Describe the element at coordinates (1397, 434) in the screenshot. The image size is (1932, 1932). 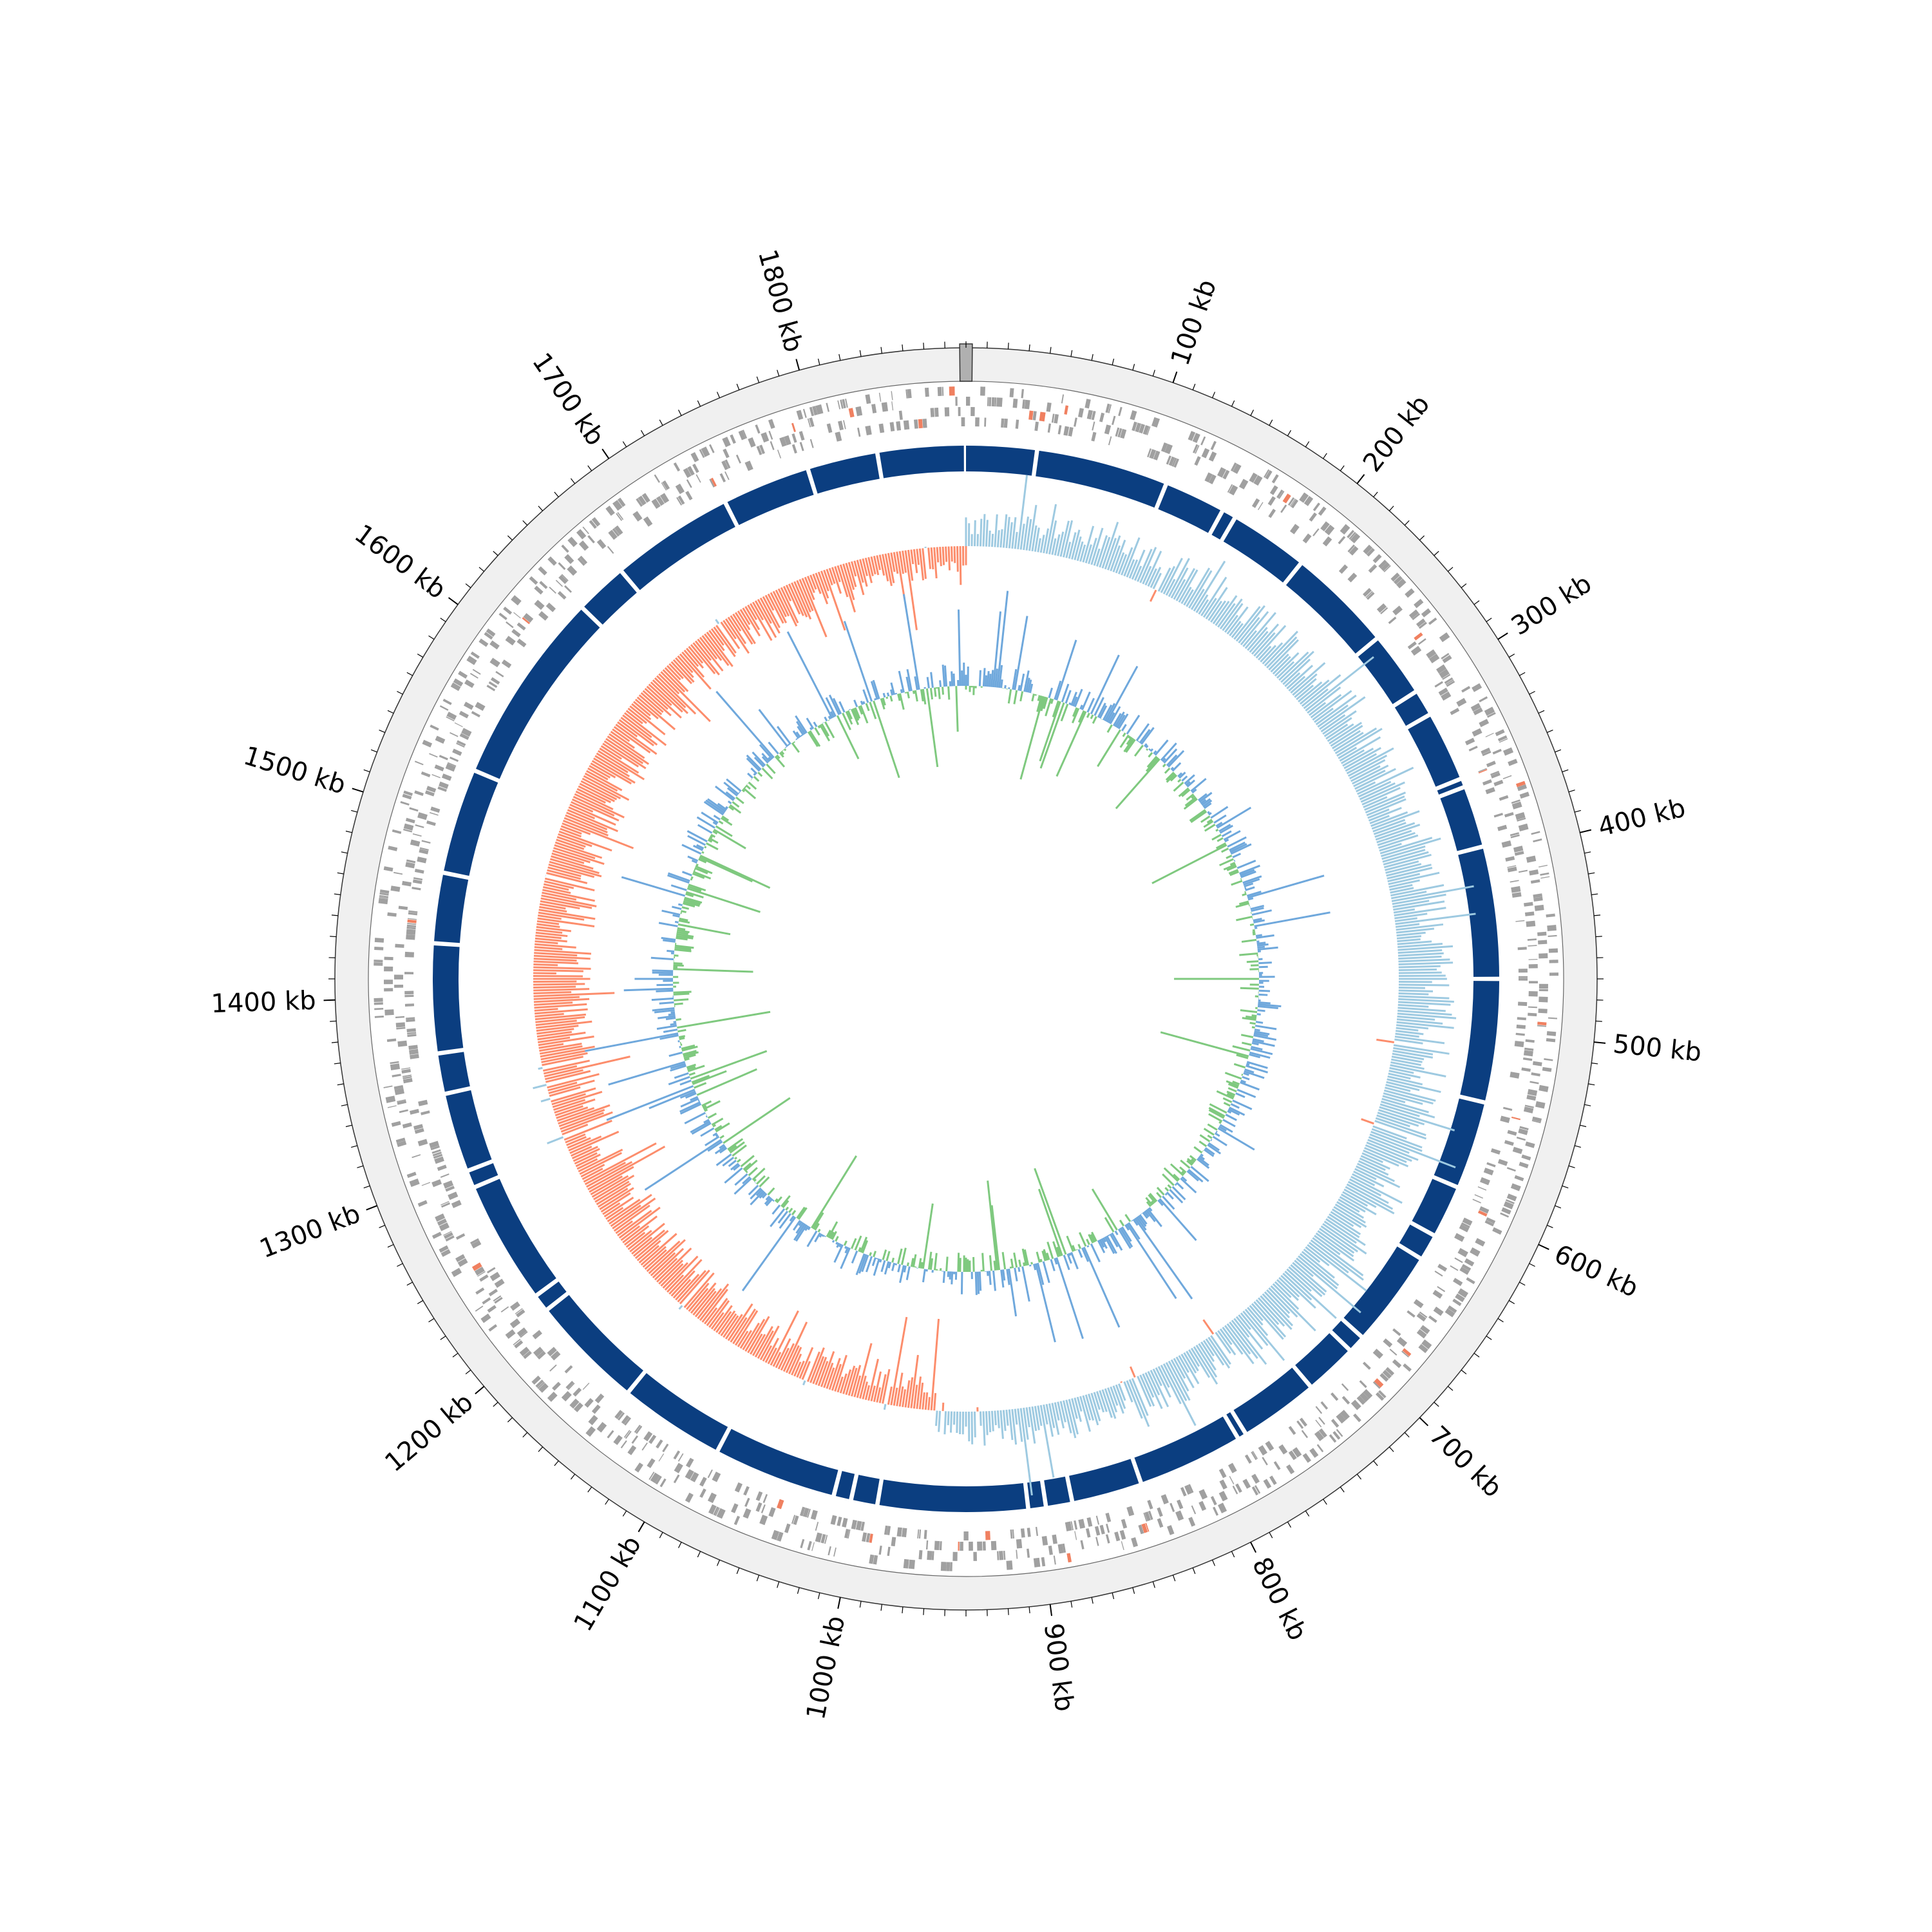
I see `tick-label: 200 kb` at that location.